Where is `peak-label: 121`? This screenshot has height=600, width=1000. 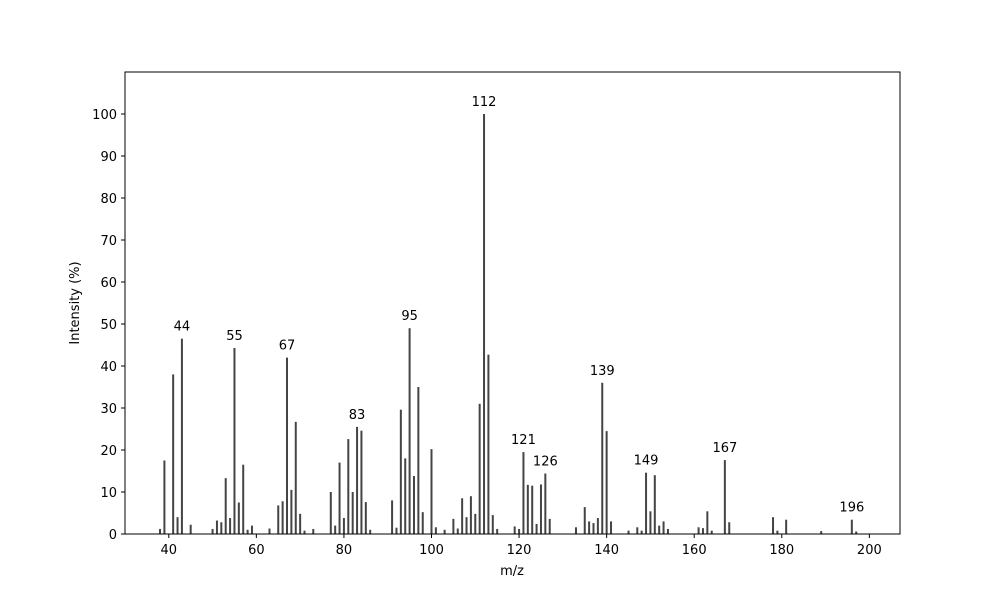 peak-label: 121 is located at coordinates (523, 440).